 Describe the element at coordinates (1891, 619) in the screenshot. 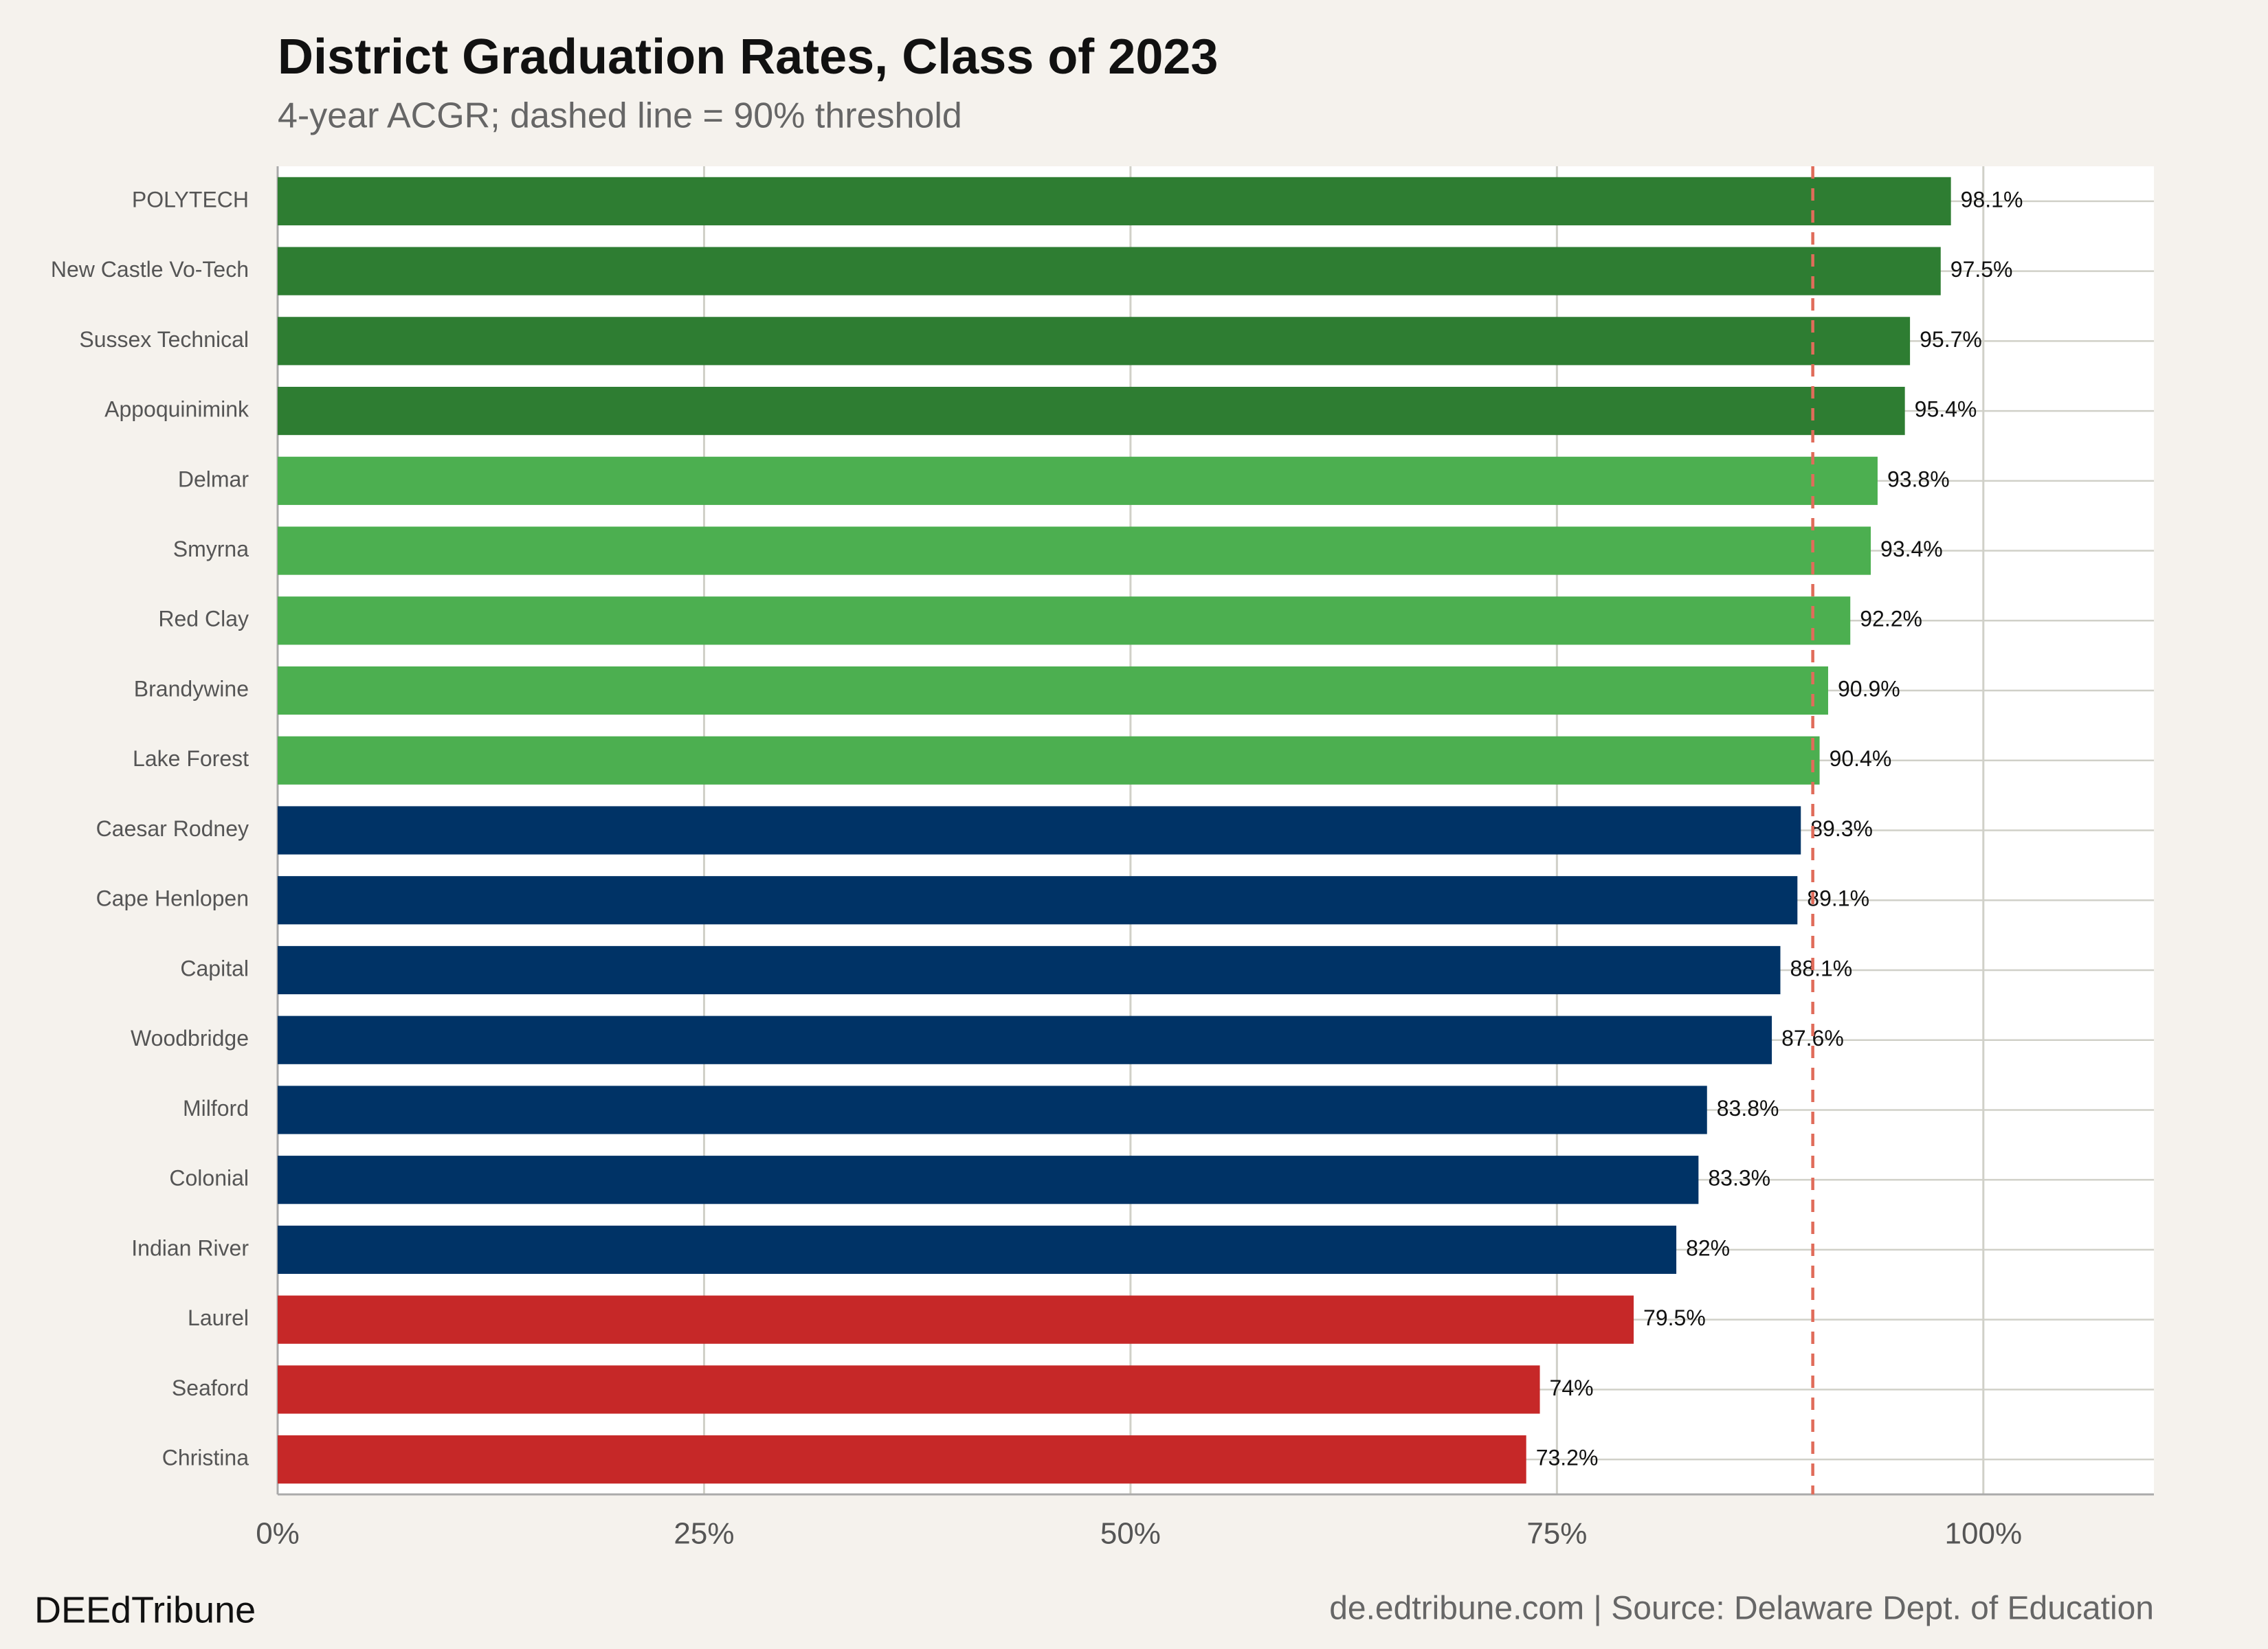

I see `value-label: 92.2%` at that location.